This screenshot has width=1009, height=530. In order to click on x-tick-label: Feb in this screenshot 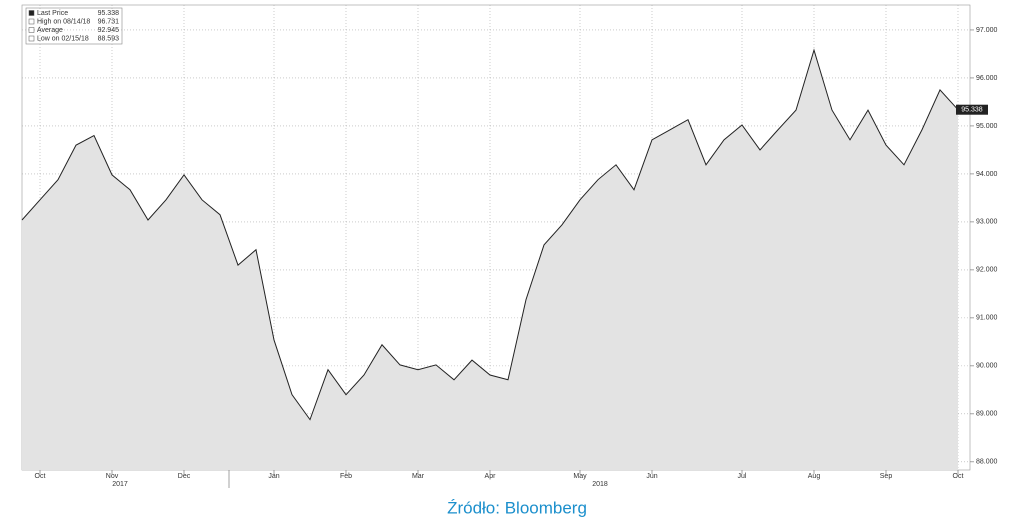, I will do `click(346, 476)`.